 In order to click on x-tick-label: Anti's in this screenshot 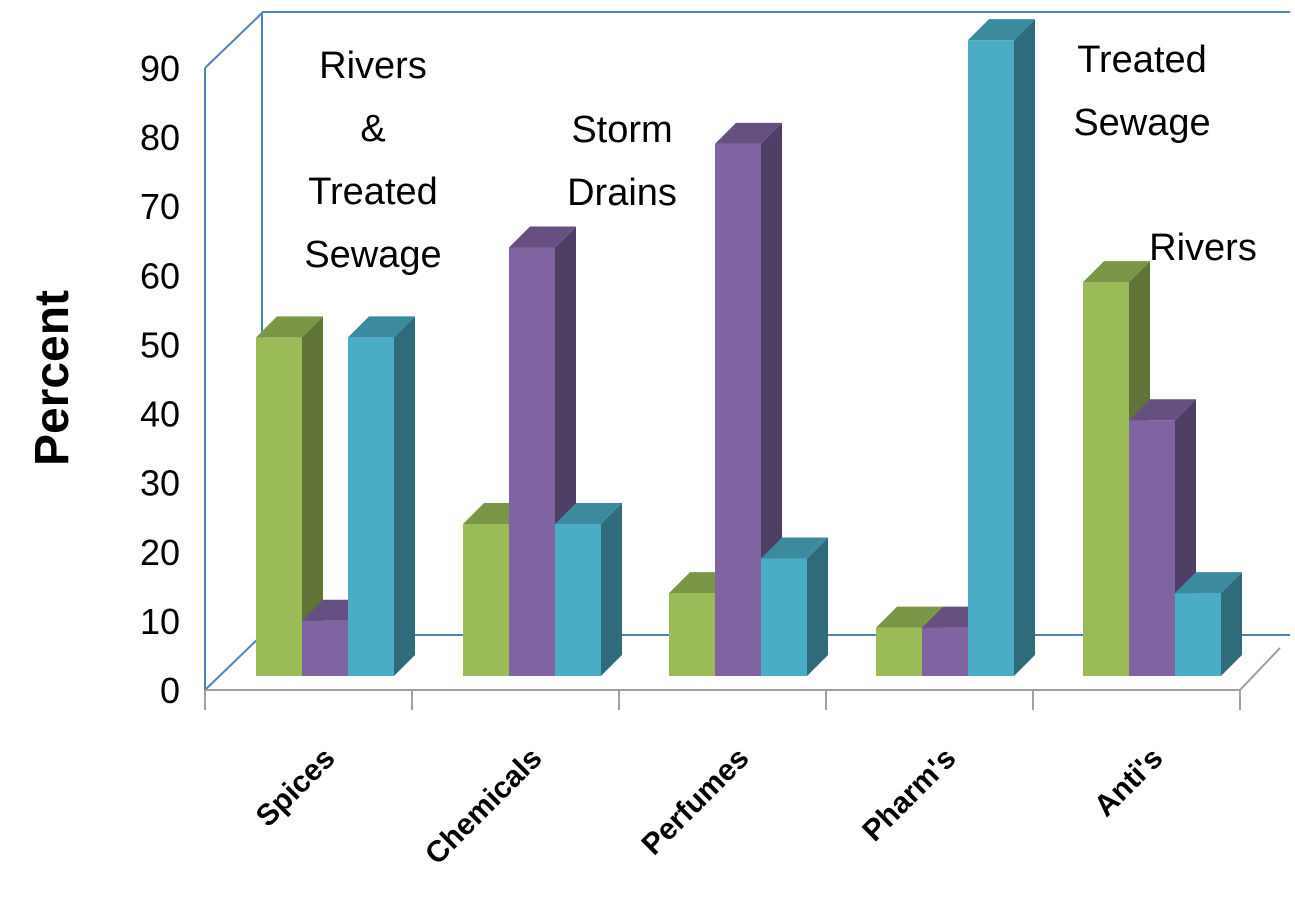, I will do `click(1128, 782)`.